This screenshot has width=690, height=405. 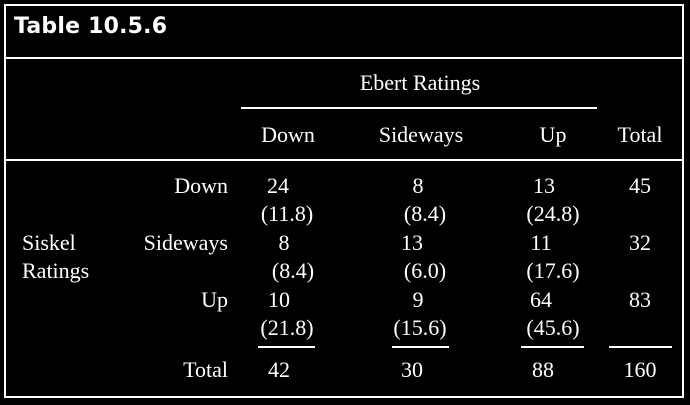 What do you see at coordinates (279, 299) in the screenshot?
I see `cell-observed: 10` at bounding box center [279, 299].